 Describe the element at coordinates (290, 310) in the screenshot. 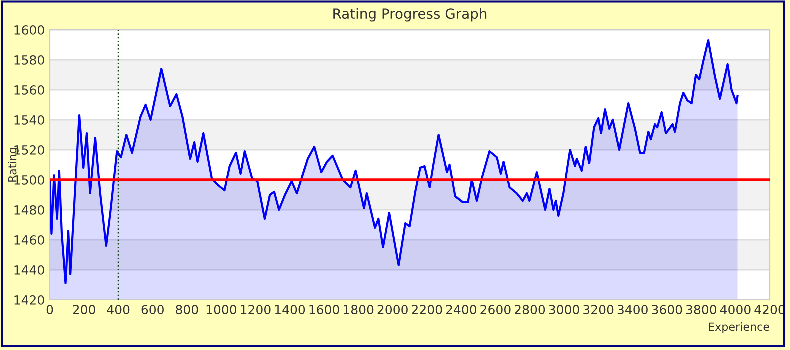

I see `x-tick-label: 1400` at that location.